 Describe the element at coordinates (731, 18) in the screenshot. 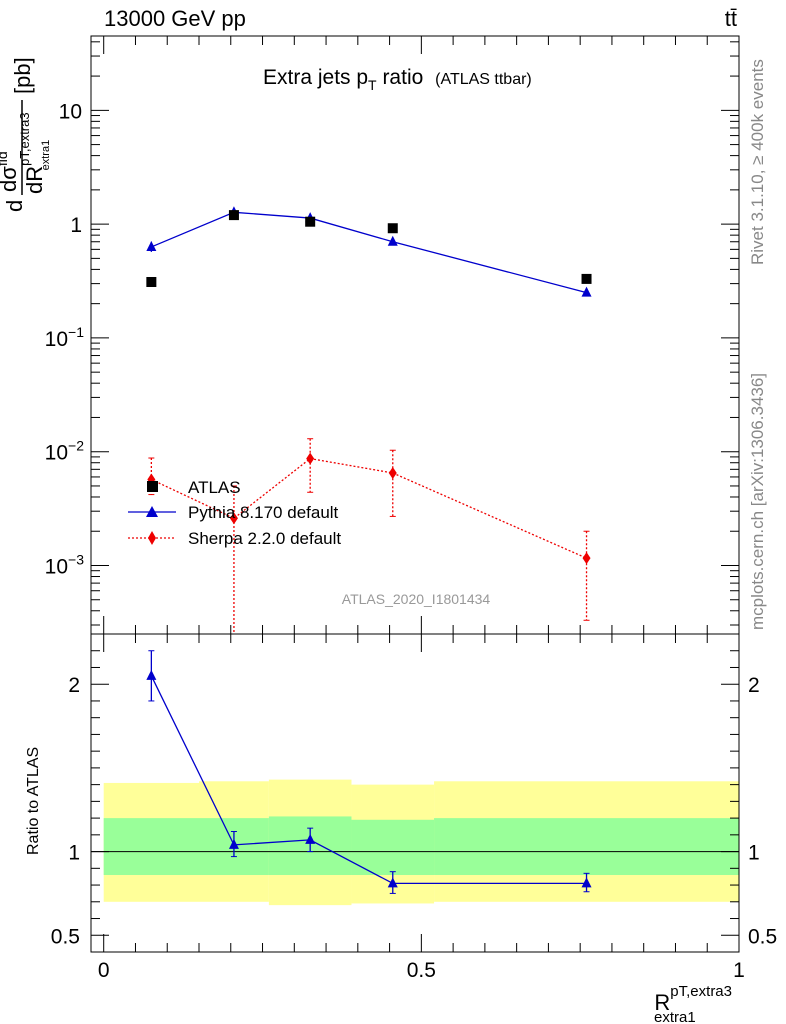

I see `process-label: tt̄` at that location.